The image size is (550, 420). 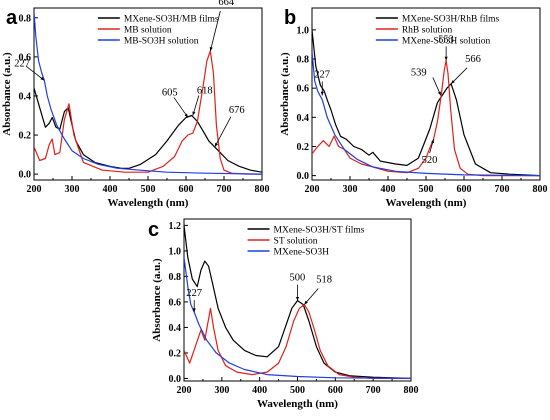 I want to click on annotation-label: 676, so click(x=237, y=110).